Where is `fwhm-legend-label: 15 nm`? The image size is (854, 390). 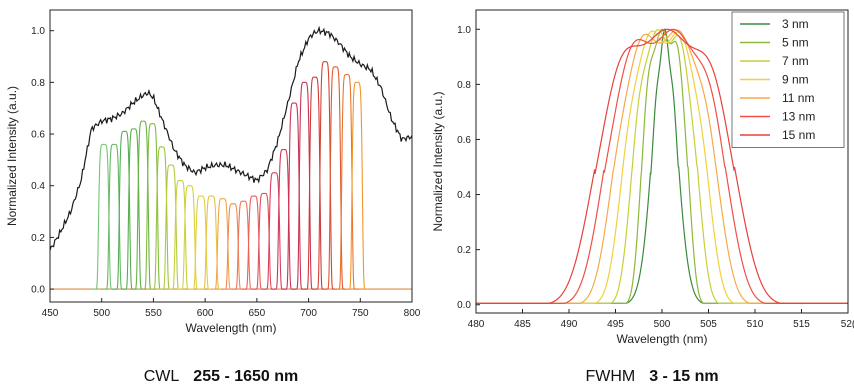
fwhm-legend-label: 15 nm is located at coordinates (798, 135).